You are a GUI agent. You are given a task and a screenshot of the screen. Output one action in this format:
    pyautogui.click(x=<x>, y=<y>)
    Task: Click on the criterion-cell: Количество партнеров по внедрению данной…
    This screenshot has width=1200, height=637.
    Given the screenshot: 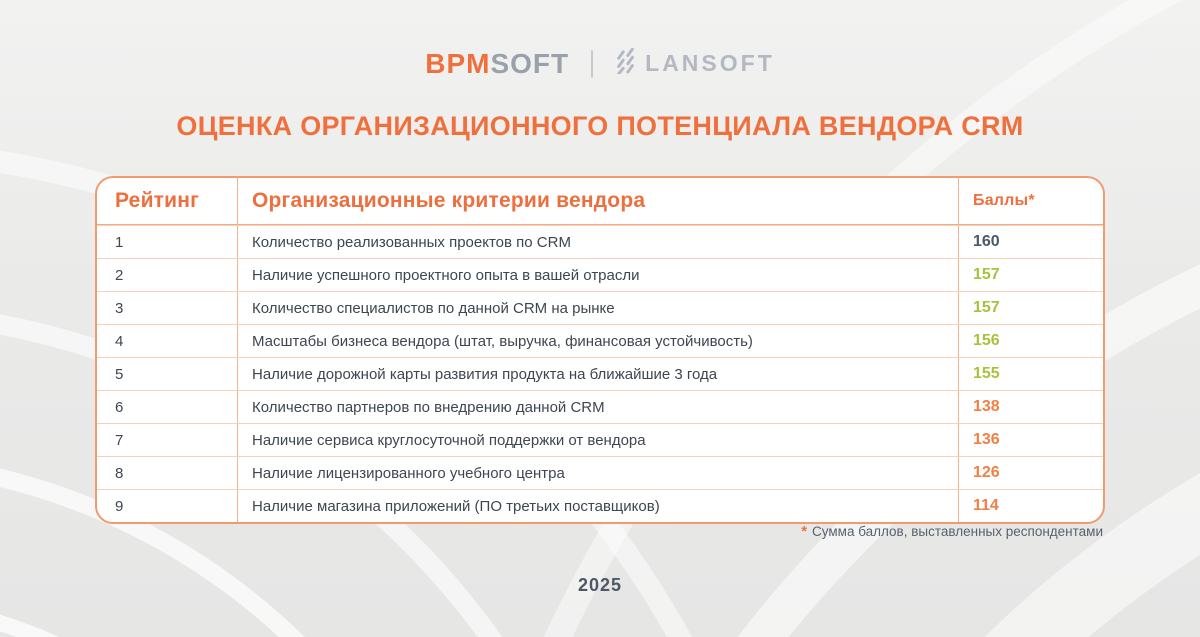 What is the action you would take?
    pyautogui.click(x=597, y=407)
    